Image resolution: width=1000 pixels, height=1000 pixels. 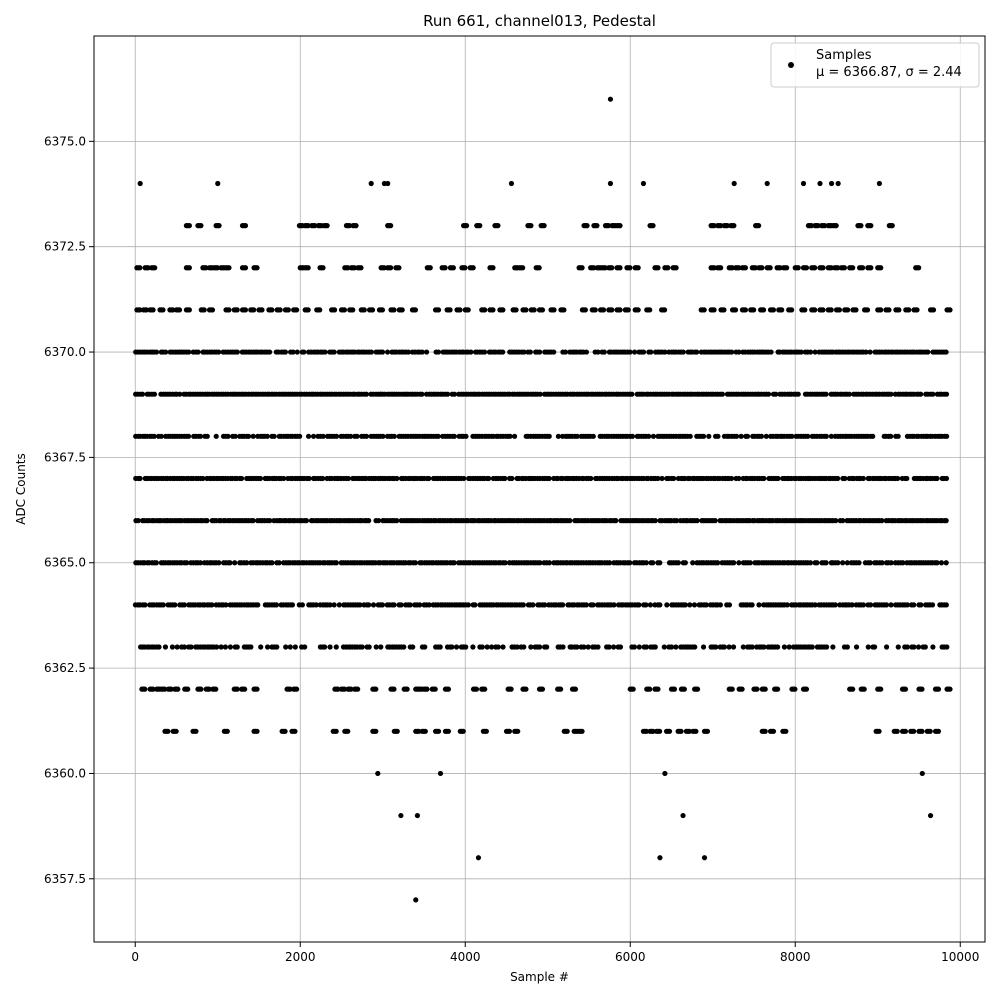 What do you see at coordinates (65, 773) in the screenshot?
I see `y-tick-label: 6360.0` at bounding box center [65, 773].